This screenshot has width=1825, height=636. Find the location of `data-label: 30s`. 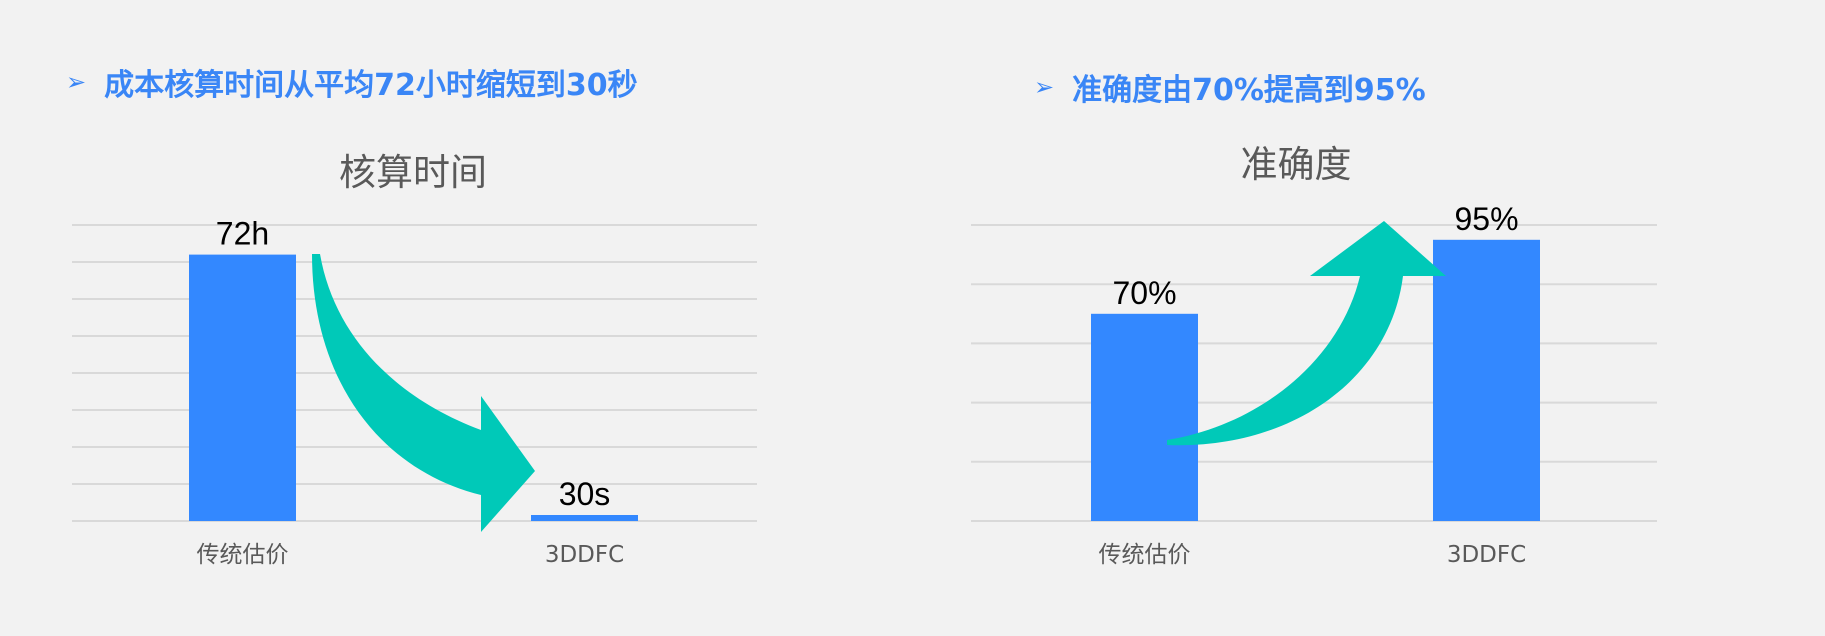

data-label: 30s is located at coordinates (585, 494).